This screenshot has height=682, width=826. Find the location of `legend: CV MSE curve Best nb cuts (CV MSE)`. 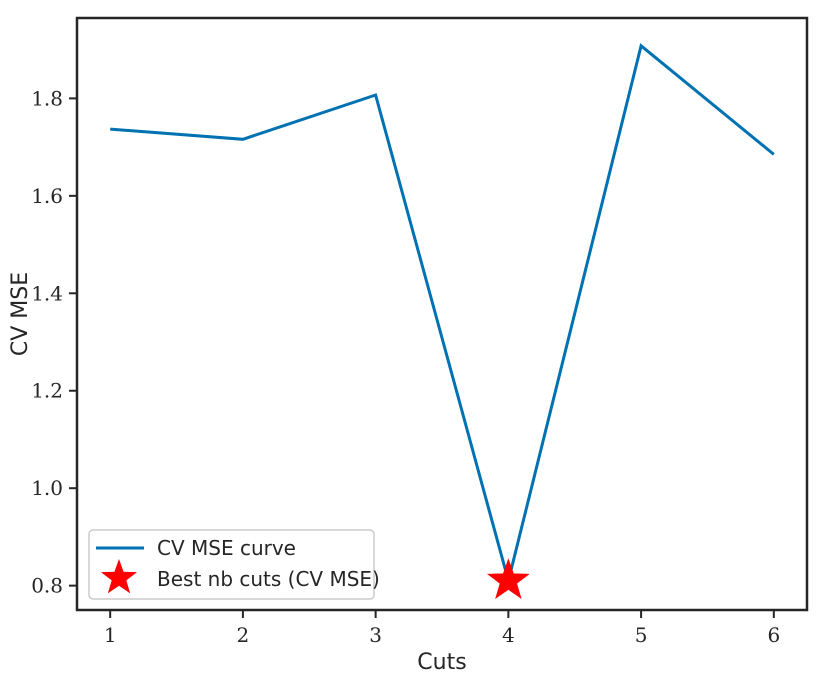

legend: CV MSE curve Best nb cuts (CV MSE) is located at coordinates (234, 564).